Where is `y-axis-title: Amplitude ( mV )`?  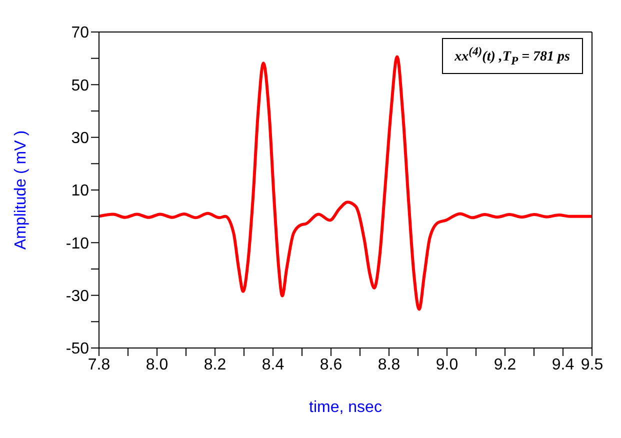
y-axis-title: Amplitude ( mV ) is located at coordinates (21, 190).